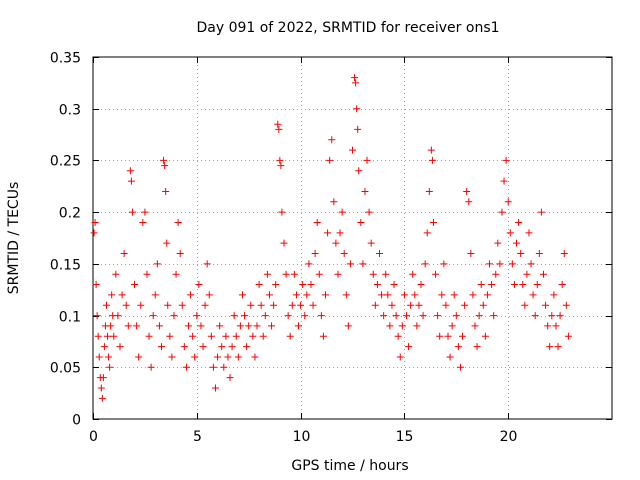  Describe the element at coordinates (93, 437) in the screenshot. I see `x-tick-label: 0` at that location.